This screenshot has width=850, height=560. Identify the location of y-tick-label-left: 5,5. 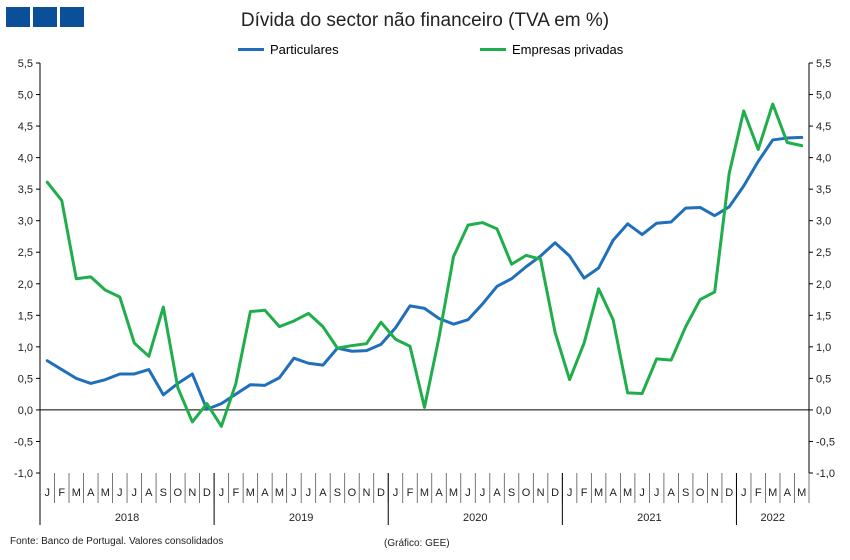
(25, 64).